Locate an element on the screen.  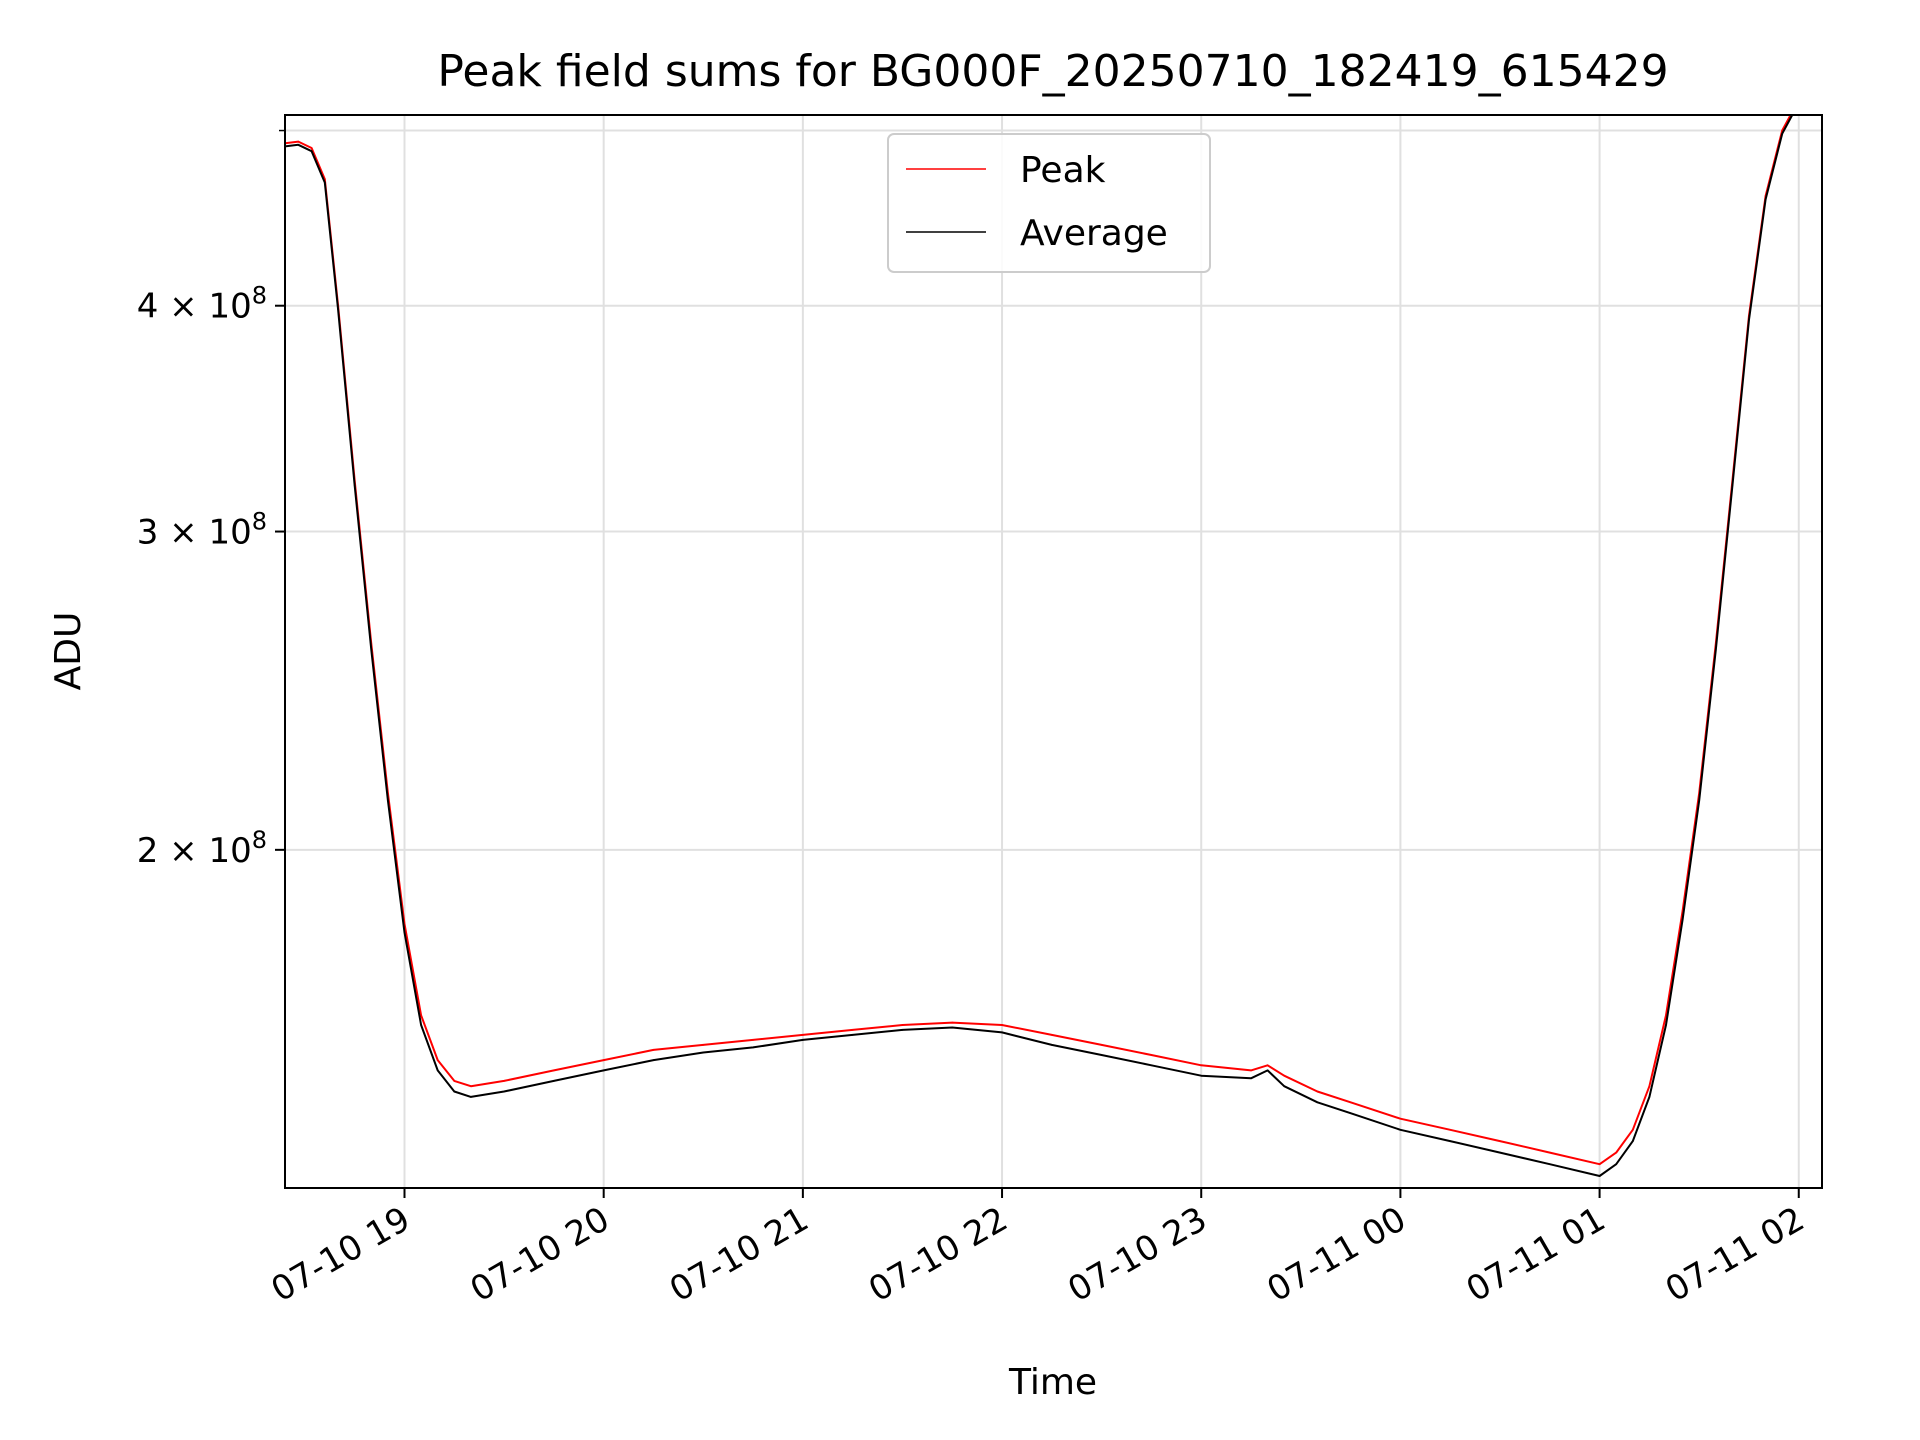
y-tick-label: 4 × 108 is located at coordinates (202, 304).